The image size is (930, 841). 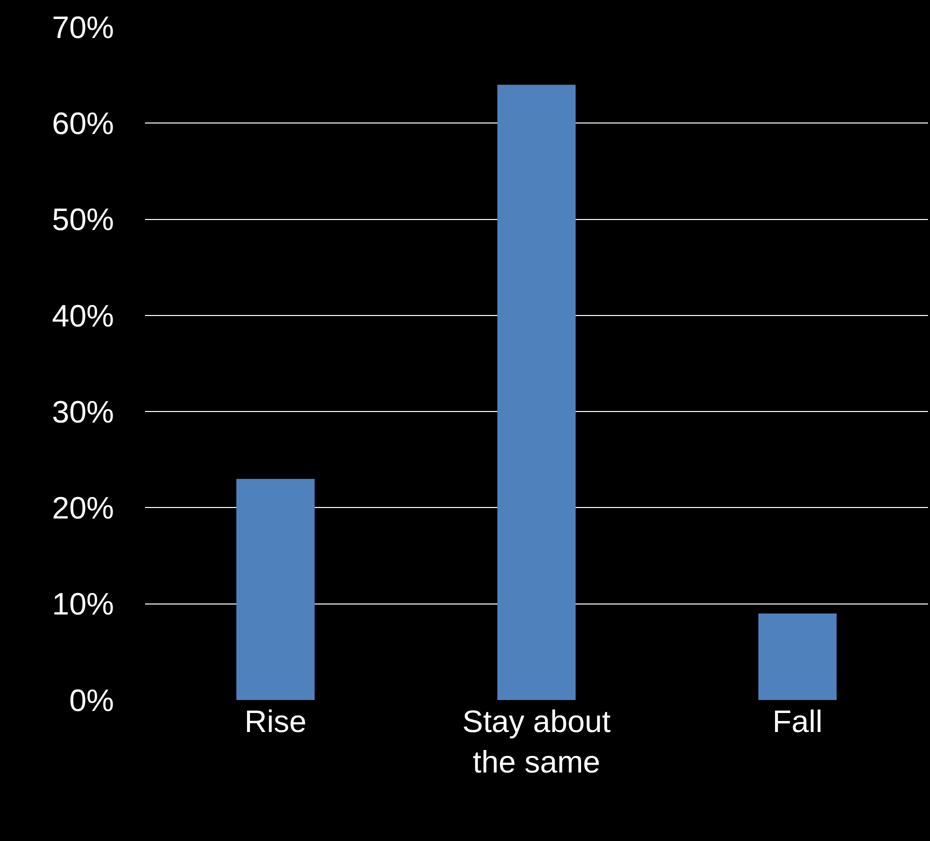 I want to click on x-tick-label: Stay about the same, so click(x=536, y=742).